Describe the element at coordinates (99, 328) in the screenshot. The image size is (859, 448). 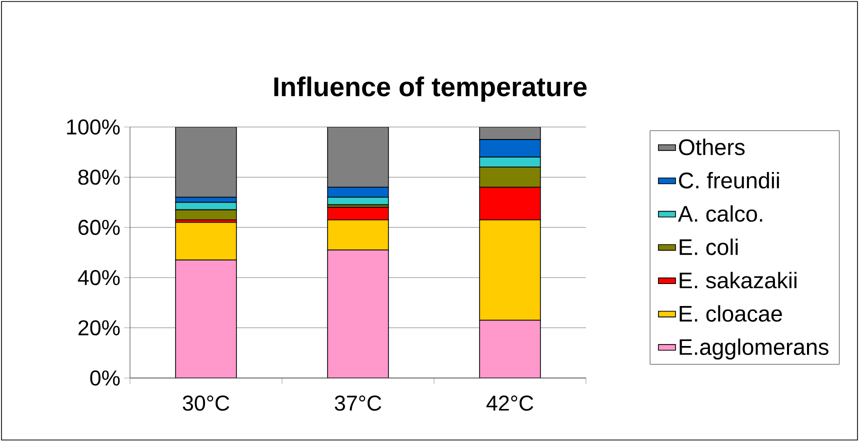
I see `y-tick-label: 20%` at that location.